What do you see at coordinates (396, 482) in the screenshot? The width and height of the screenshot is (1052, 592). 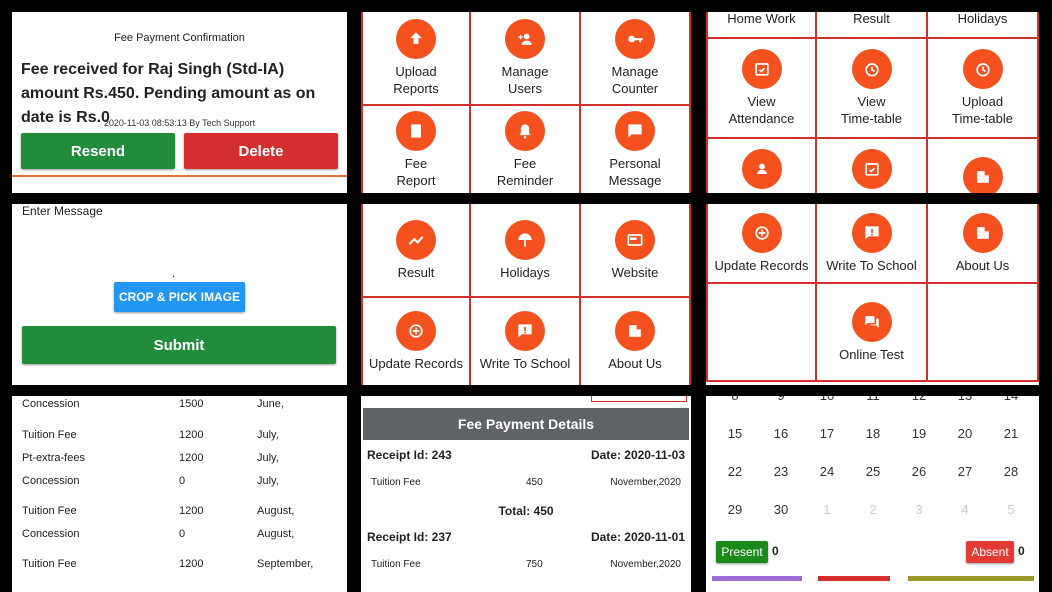 I see `receipt-item: Tuition Fee` at bounding box center [396, 482].